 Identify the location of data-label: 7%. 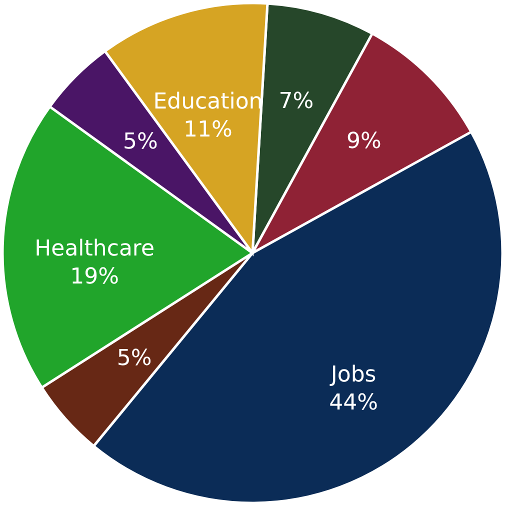
(296, 101).